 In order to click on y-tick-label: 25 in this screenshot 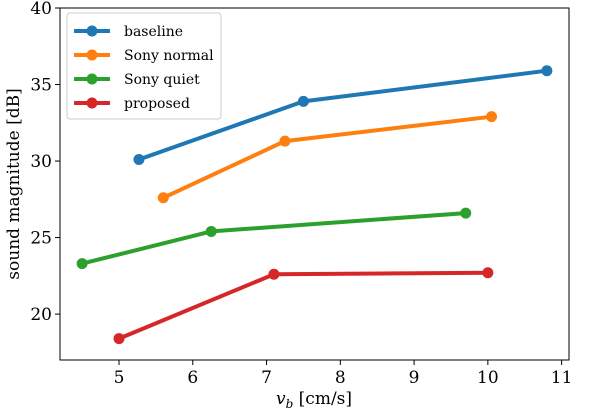, I will do `click(41, 239)`.